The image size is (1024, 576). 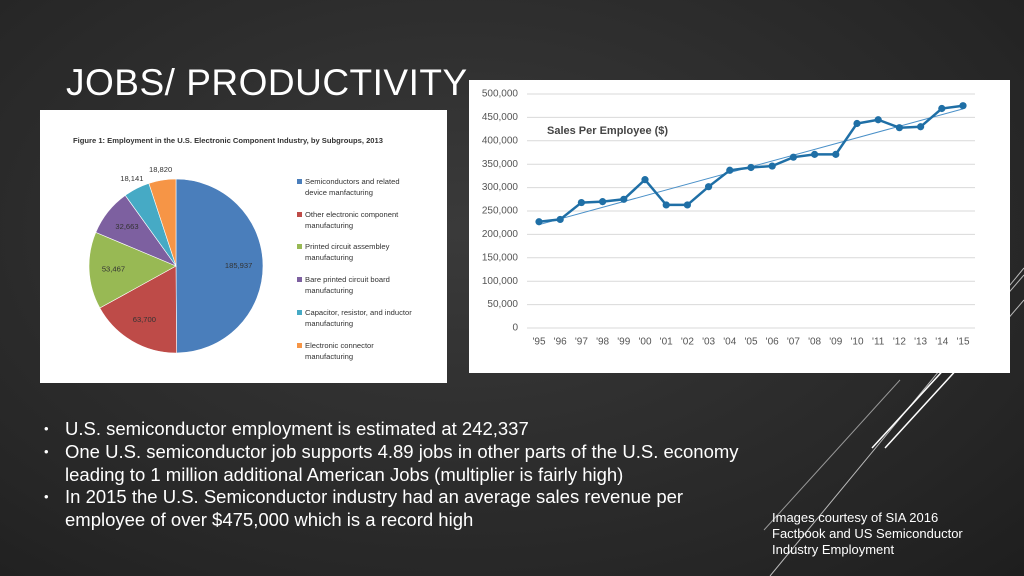 I want to click on x-tick-label: '99, so click(x=623, y=342).